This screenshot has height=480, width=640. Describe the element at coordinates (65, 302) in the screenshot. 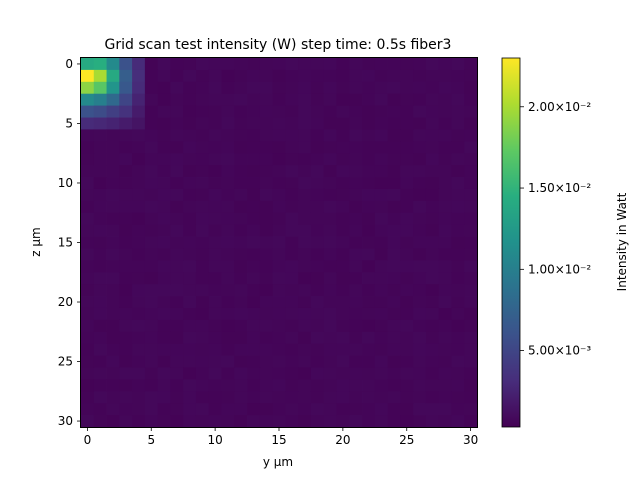

I see `y-tick-label: 20` at that location.